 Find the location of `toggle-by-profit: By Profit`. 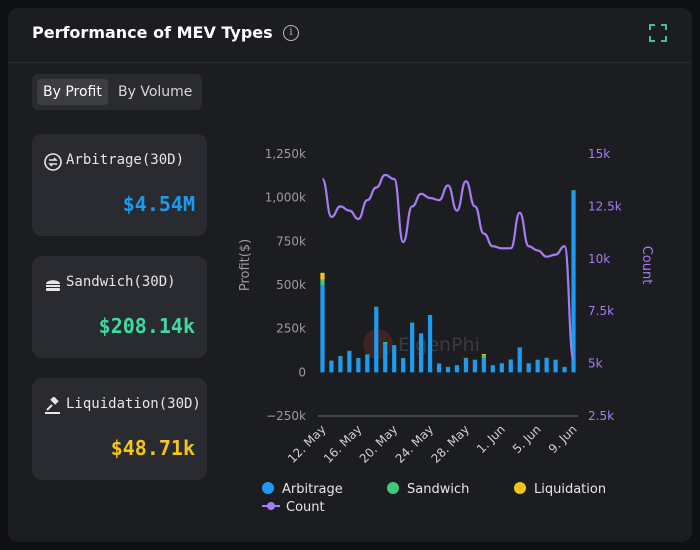

toggle-by-profit: By Profit is located at coordinates (72, 92).